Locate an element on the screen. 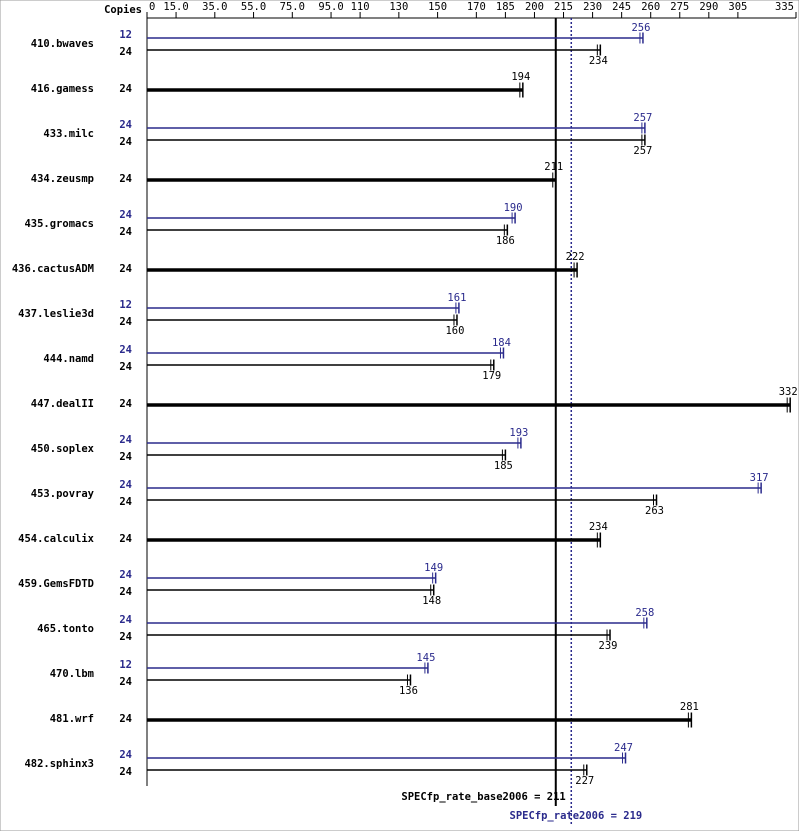 This screenshot has height=831, width=799. base-reference-label: SPECfp_rate_base2006 = 211 is located at coordinates (483, 797).